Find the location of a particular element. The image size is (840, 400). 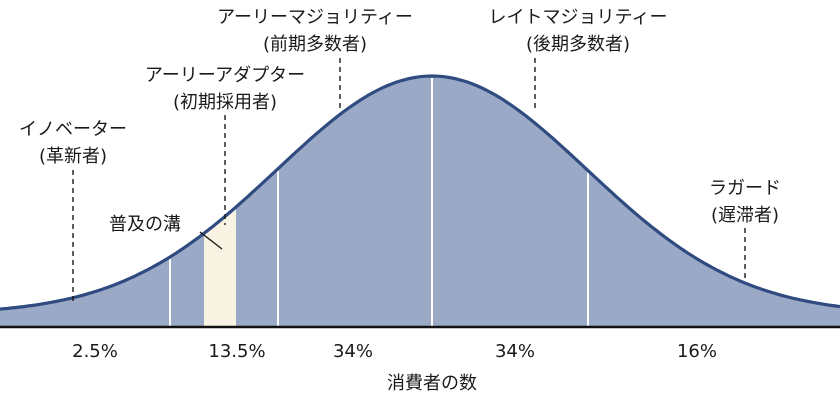

axis-title: 消費者の数 is located at coordinates (432, 383).